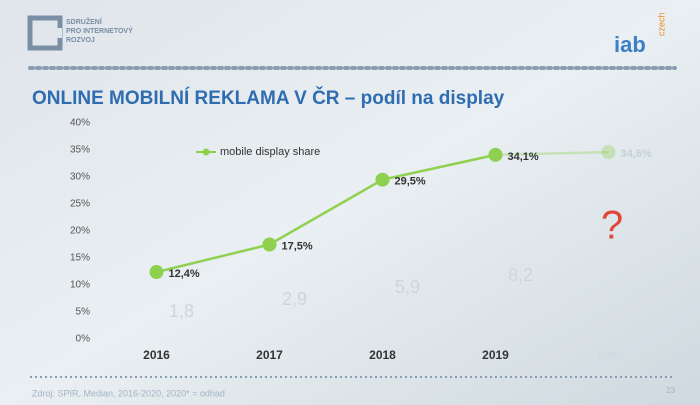 The image size is (700, 405). Describe the element at coordinates (80, 40) in the screenshot. I see `org-name: ROZVOJ` at that location.